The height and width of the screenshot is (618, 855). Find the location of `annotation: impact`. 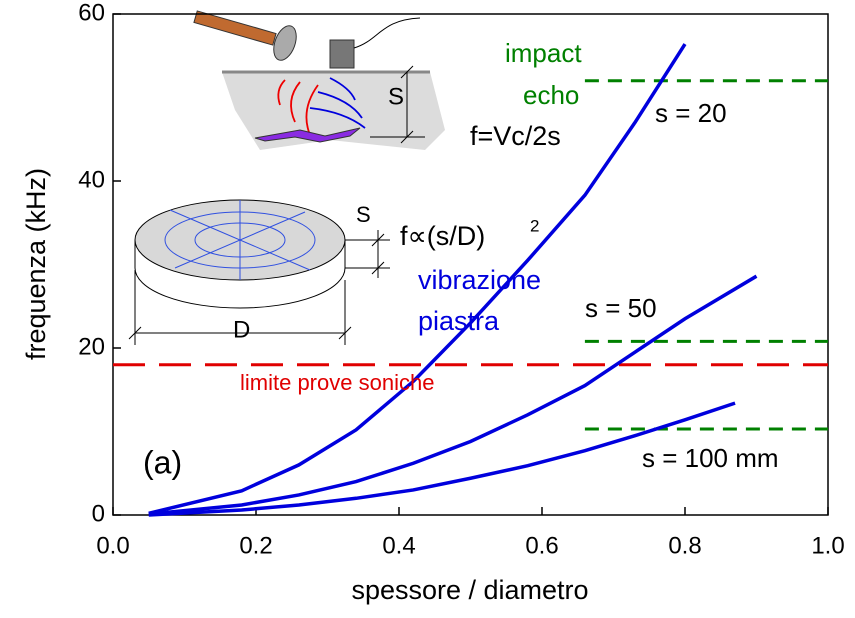

annotation: impact is located at coordinates (543, 53).